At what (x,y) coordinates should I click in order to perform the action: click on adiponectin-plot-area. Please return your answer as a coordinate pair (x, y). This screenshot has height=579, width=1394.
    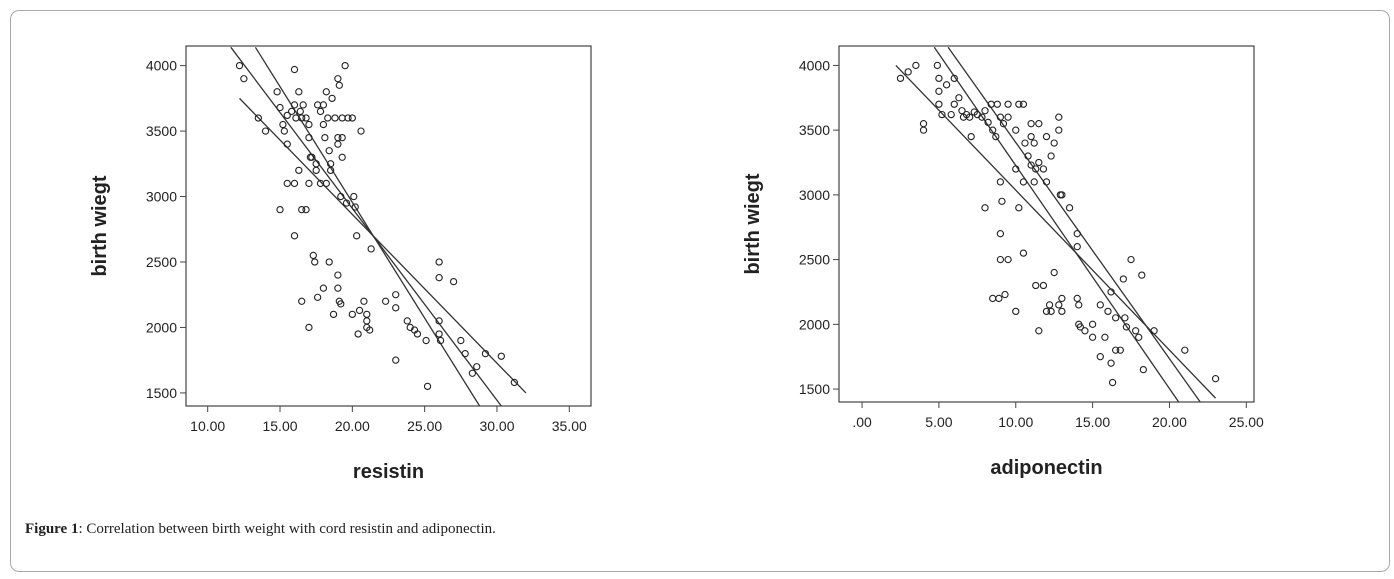
    Looking at the image, I should click on (1057, 224).